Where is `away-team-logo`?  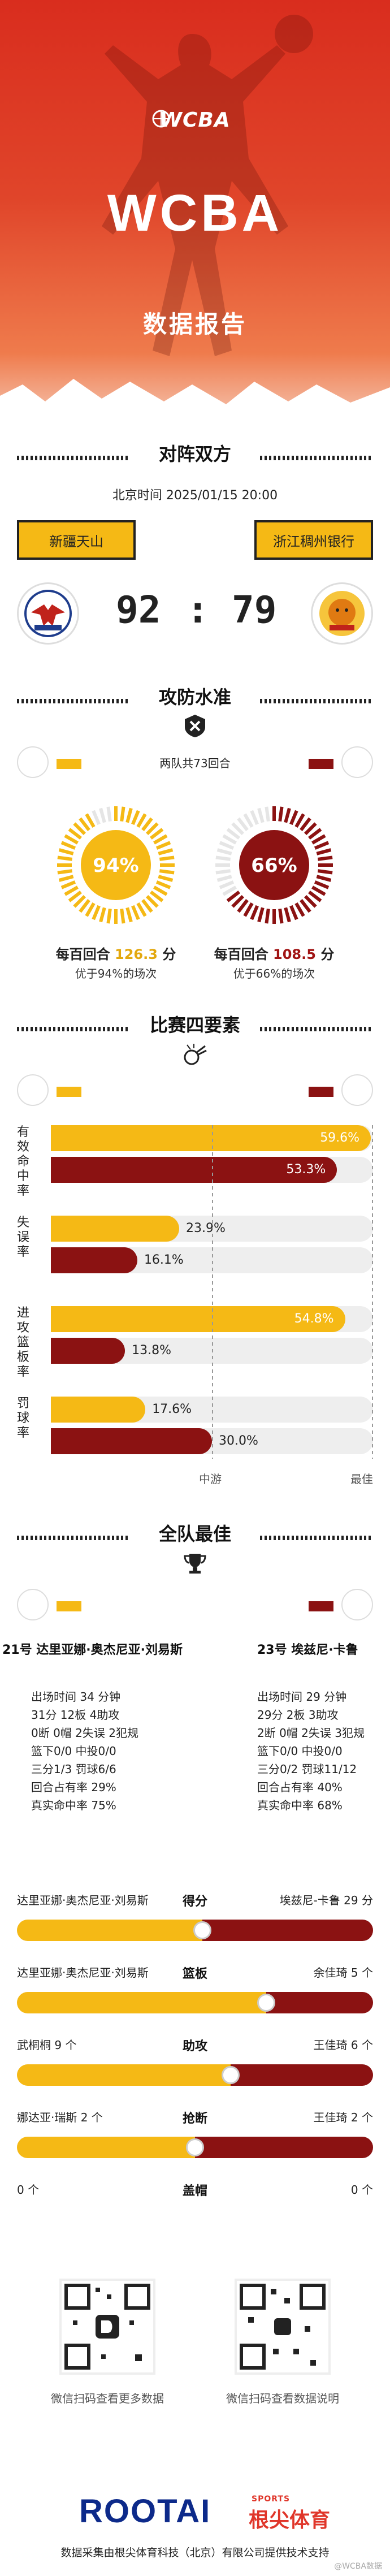 away-team-logo is located at coordinates (342, 613).